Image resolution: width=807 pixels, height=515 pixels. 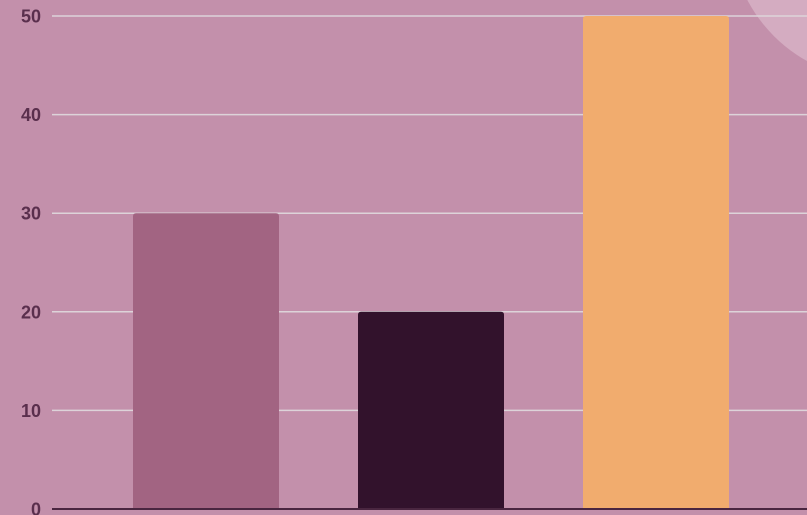 I want to click on y-tick-label-50: 50, so click(x=31, y=17).